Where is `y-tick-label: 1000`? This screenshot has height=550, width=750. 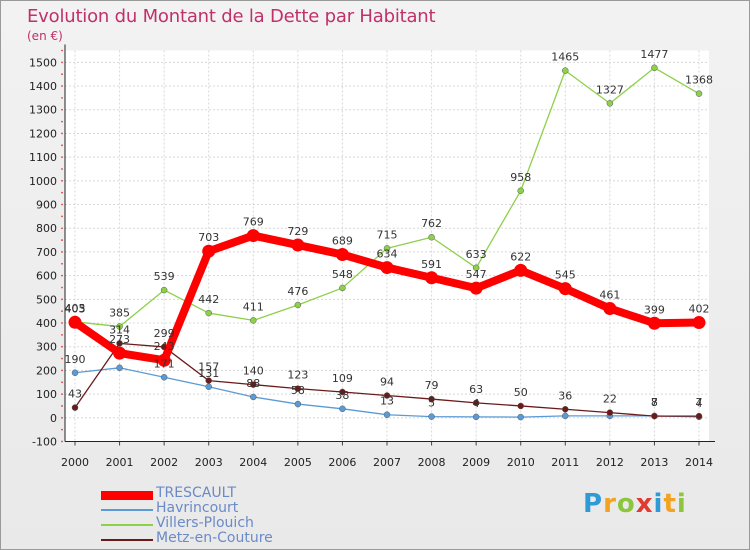
y-tick-label: 1000 is located at coordinates (43, 181).